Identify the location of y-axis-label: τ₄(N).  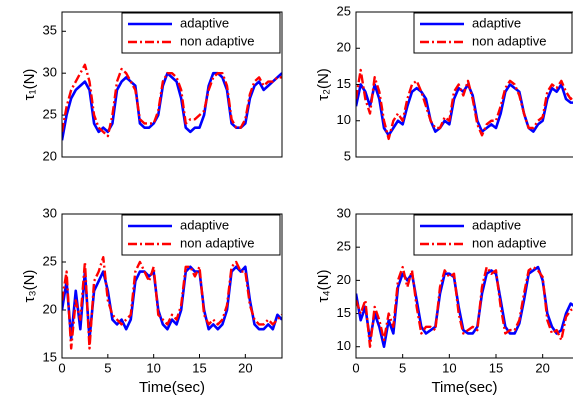
(323, 286).